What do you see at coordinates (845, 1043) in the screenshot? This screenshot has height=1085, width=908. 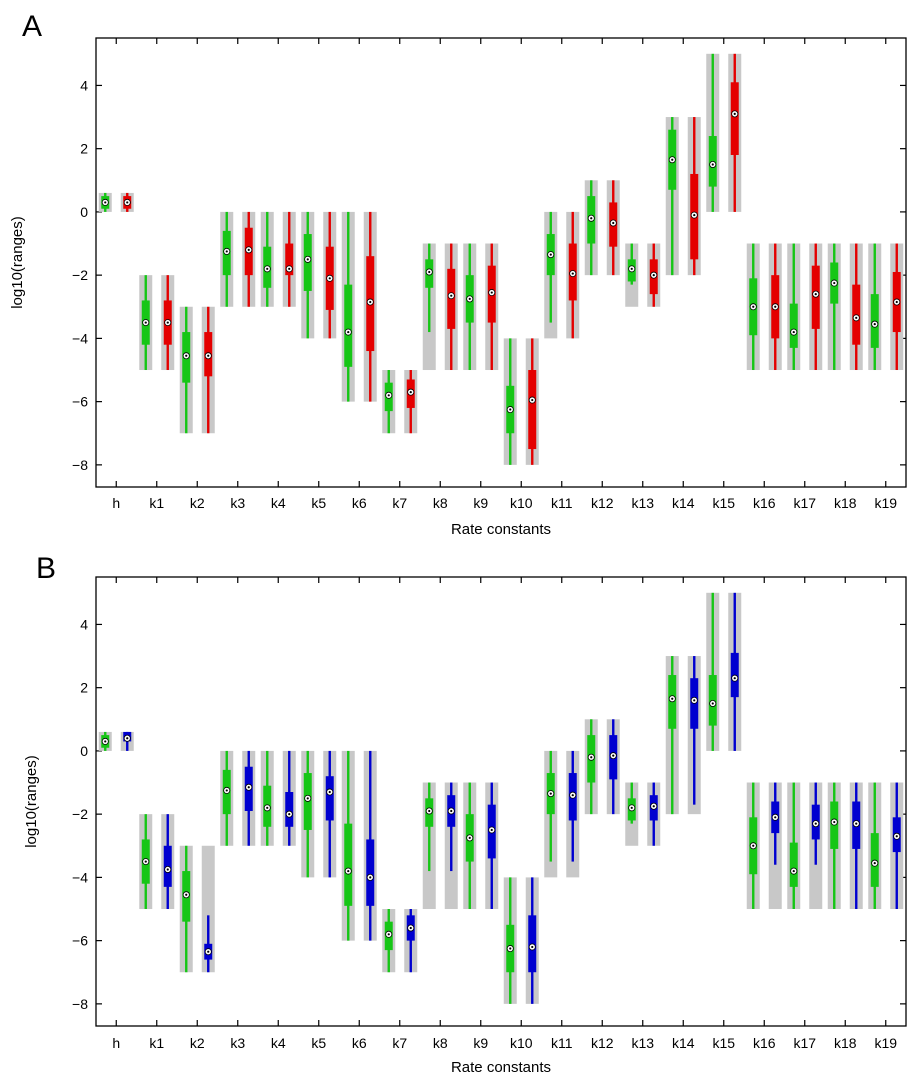 I see `panel-b-xtick-label: k18` at bounding box center [845, 1043].